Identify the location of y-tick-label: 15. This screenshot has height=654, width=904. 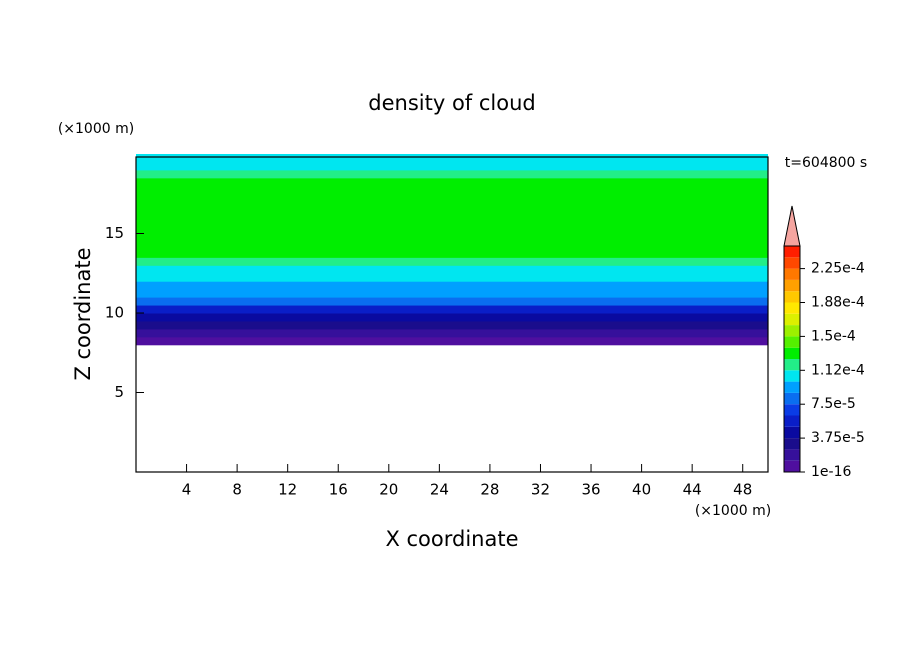
(114, 233).